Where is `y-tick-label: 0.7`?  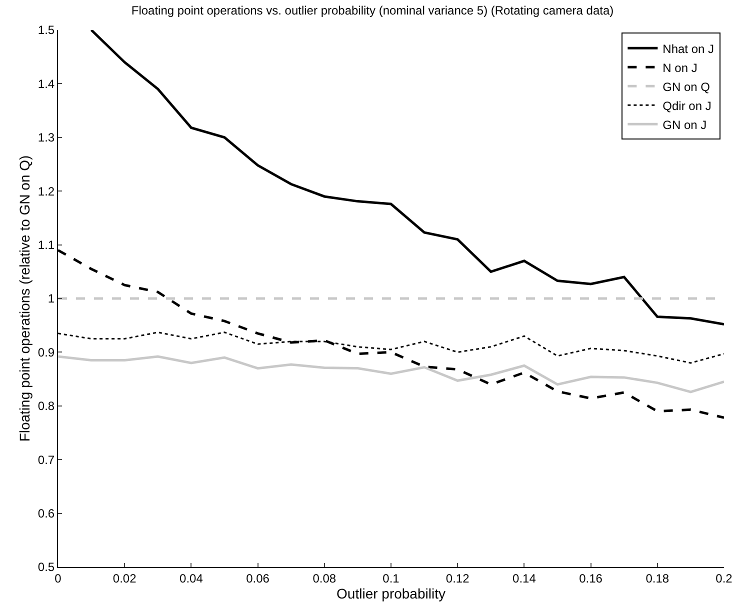 y-tick-label: 0.7 is located at coordinates (46, 459).